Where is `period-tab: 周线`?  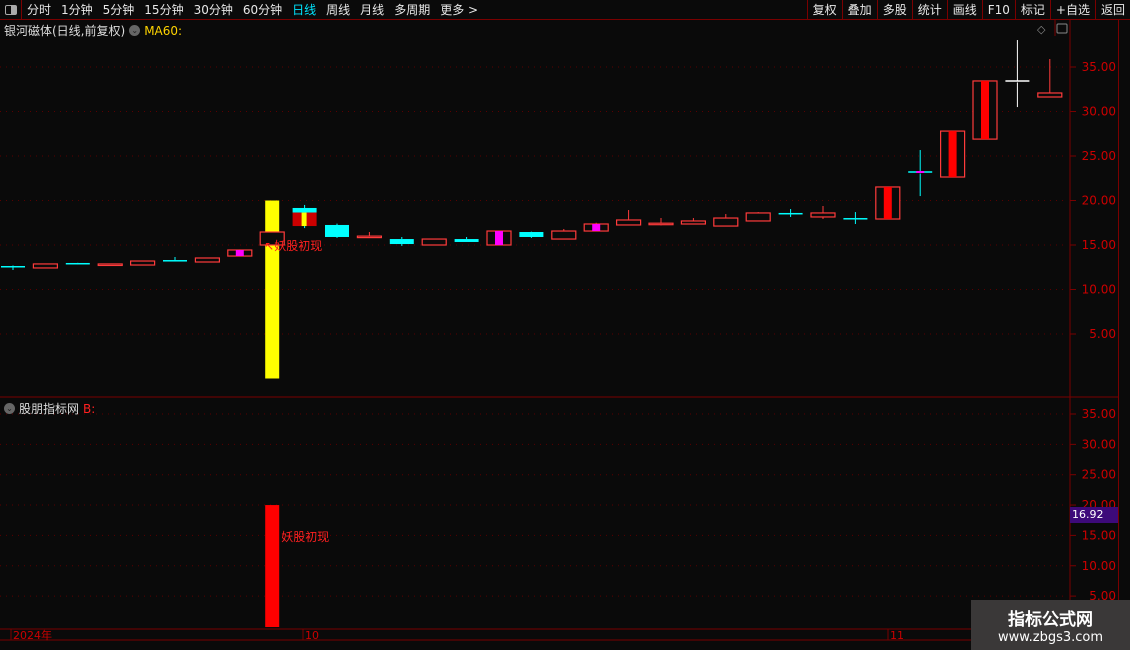
period-tab: 周线 is located at coordinates (338, 10).